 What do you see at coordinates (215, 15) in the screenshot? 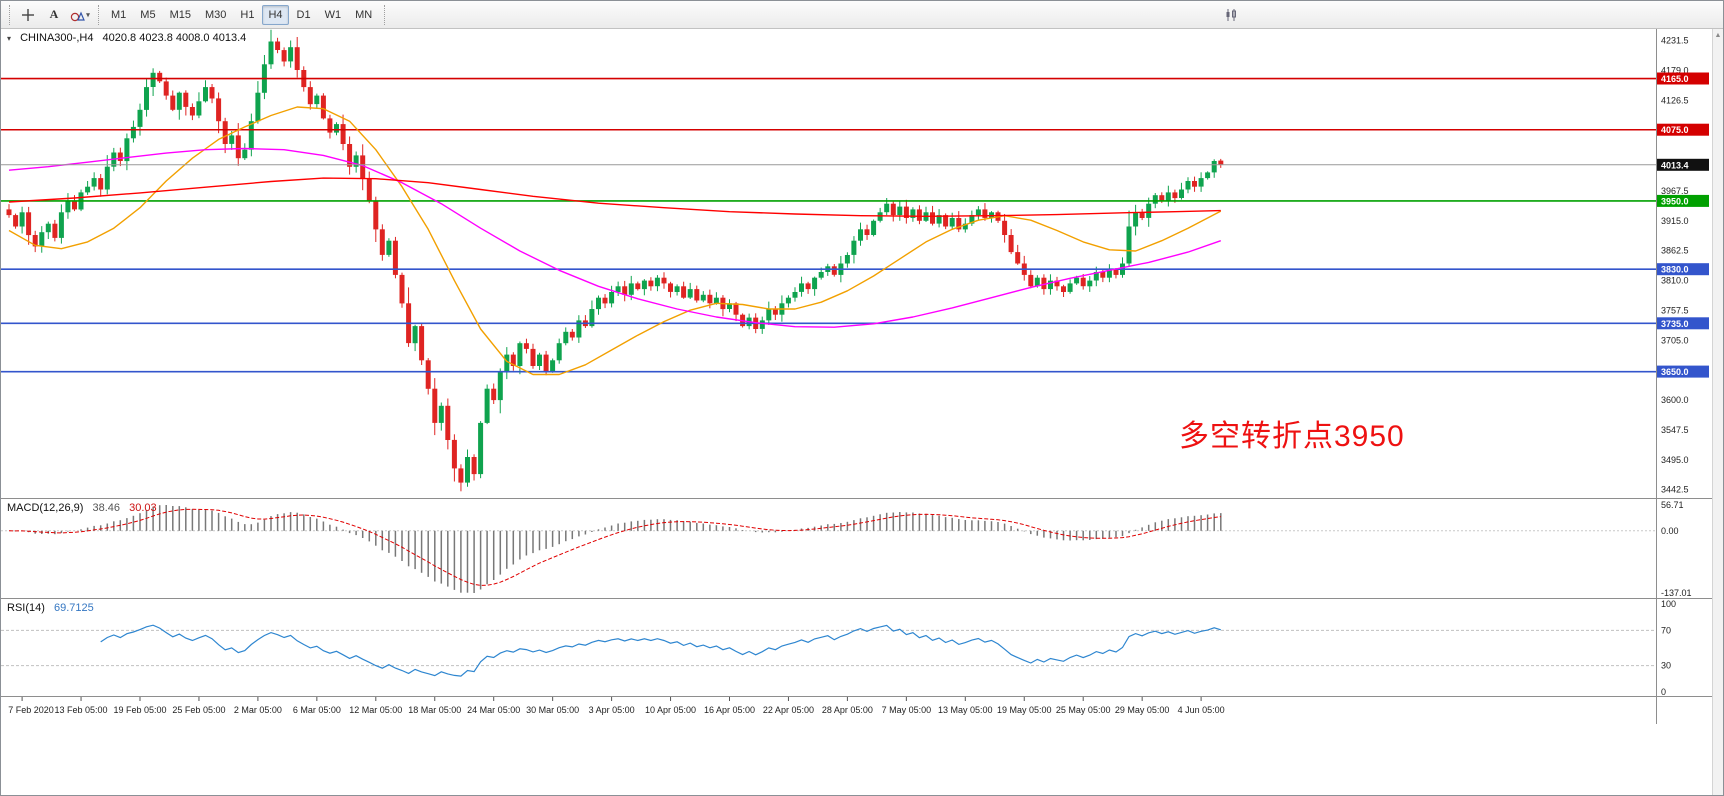
I see `timeframe-button-M30: M30` at bounding box center [215, 15].